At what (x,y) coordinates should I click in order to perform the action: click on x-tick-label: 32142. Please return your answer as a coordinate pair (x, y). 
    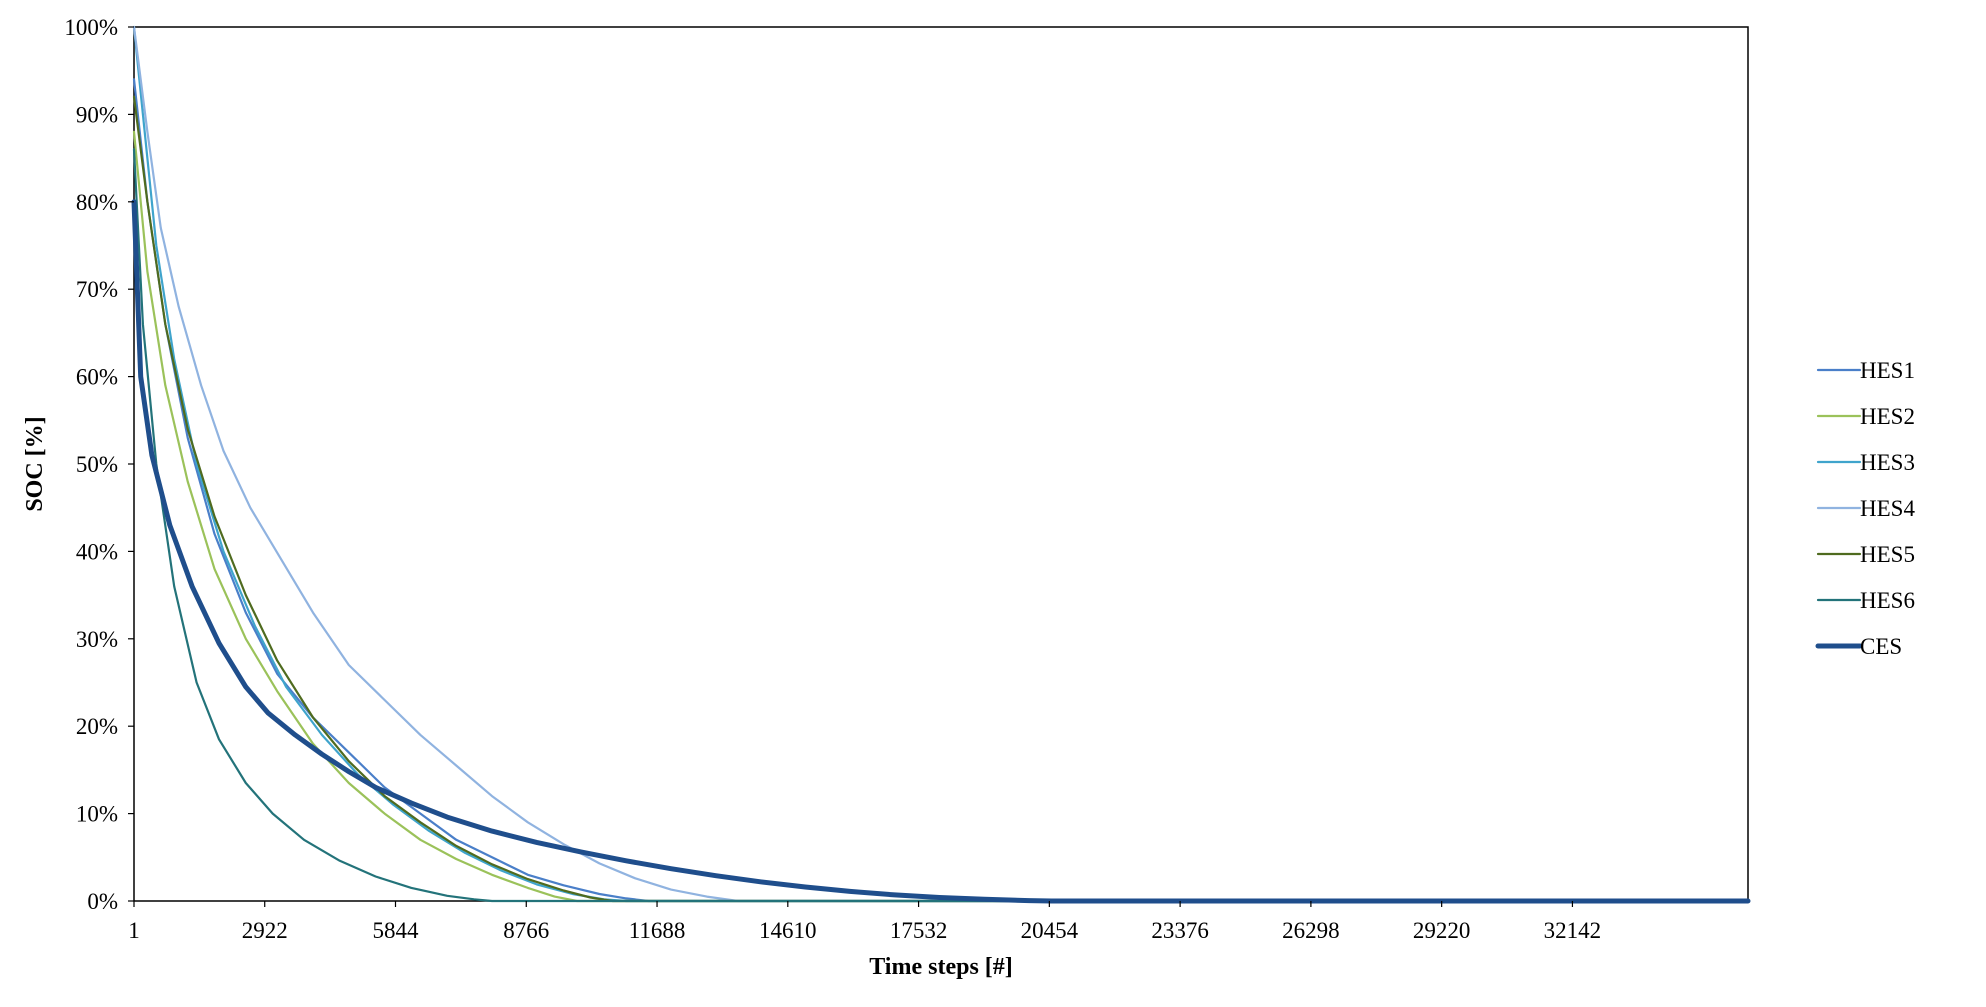
    Looking at the image, I should click on (1573, 930).